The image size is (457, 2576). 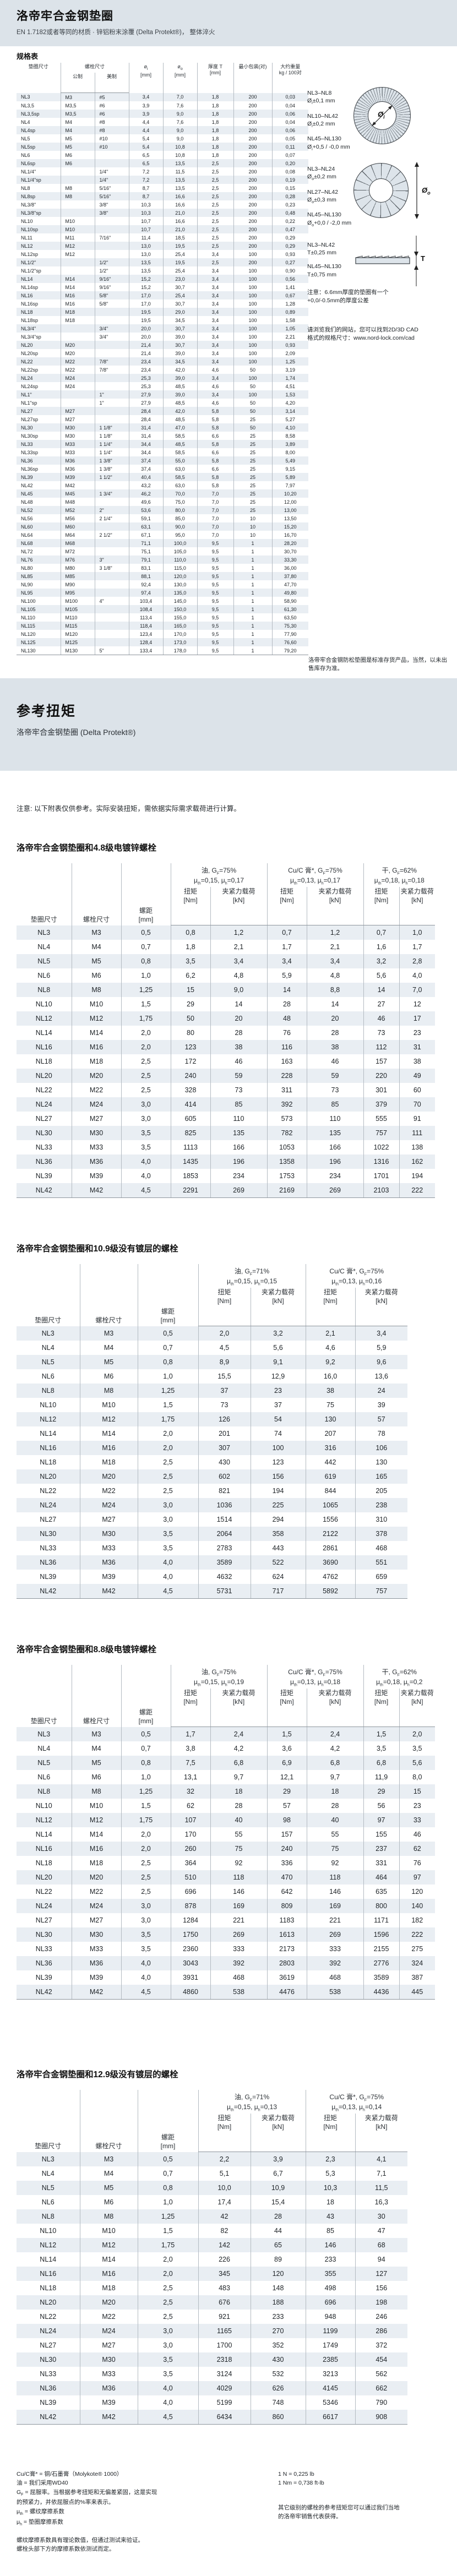 What do you see at coordinates (290, 130) in the screenshot?
I see `table-cell: 0,06` at bounding box center [290, 130].